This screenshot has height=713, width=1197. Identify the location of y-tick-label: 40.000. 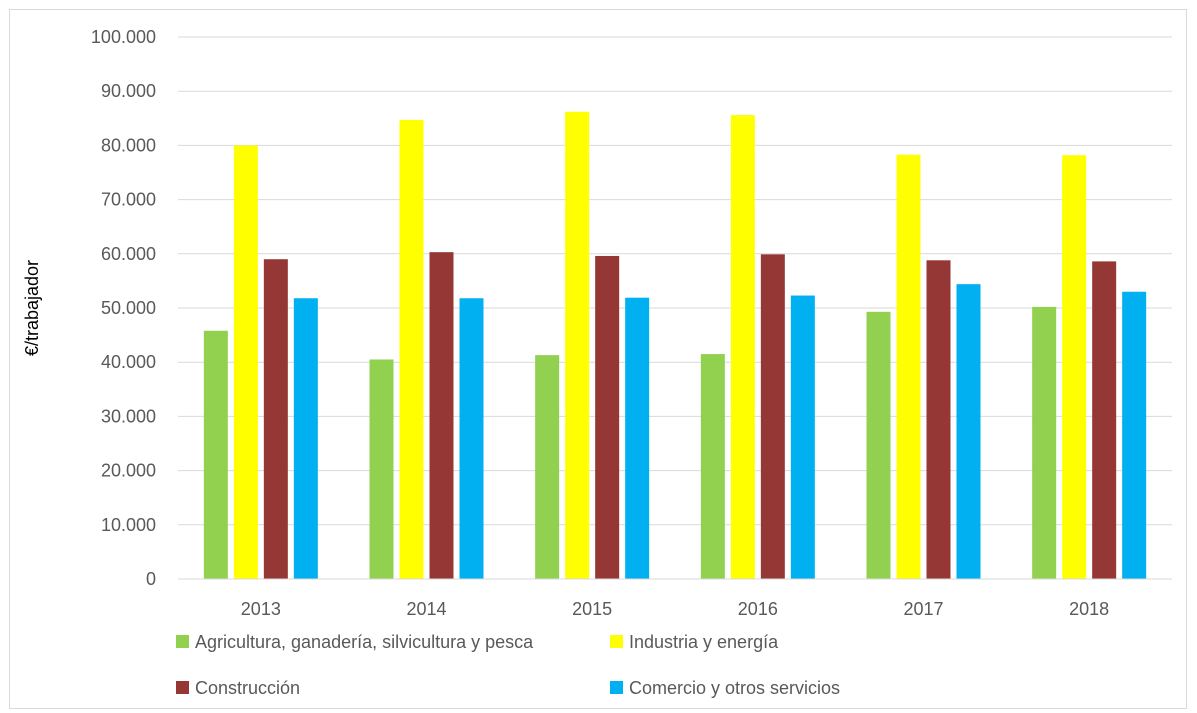
(128, 362).